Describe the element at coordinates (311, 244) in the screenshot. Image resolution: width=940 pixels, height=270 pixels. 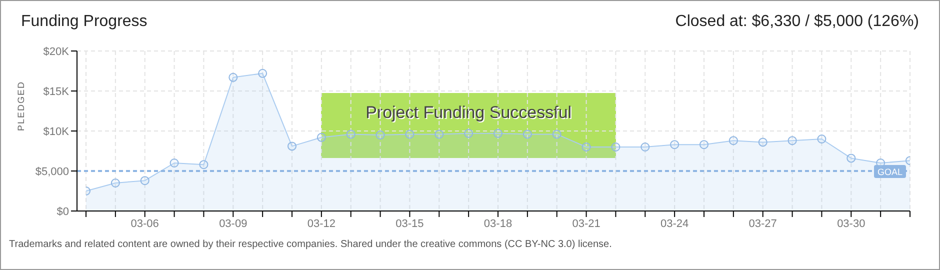
I see `text: Trademarks and related content are owned by their respective companies. Shared under the creative commons (CC BY-NC 3.0) license.` at that location.